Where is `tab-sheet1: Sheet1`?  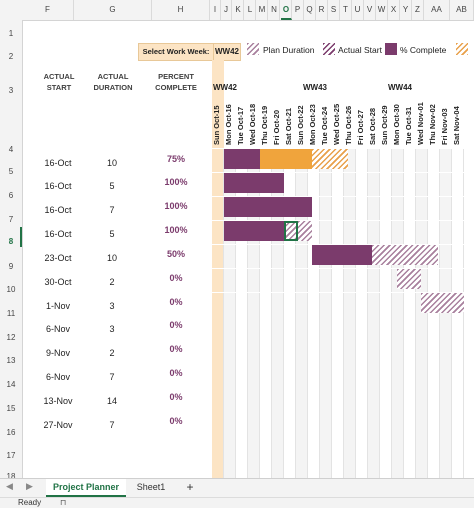 tab-sheet1: Sheet1 is located at coordinates (151, 487).